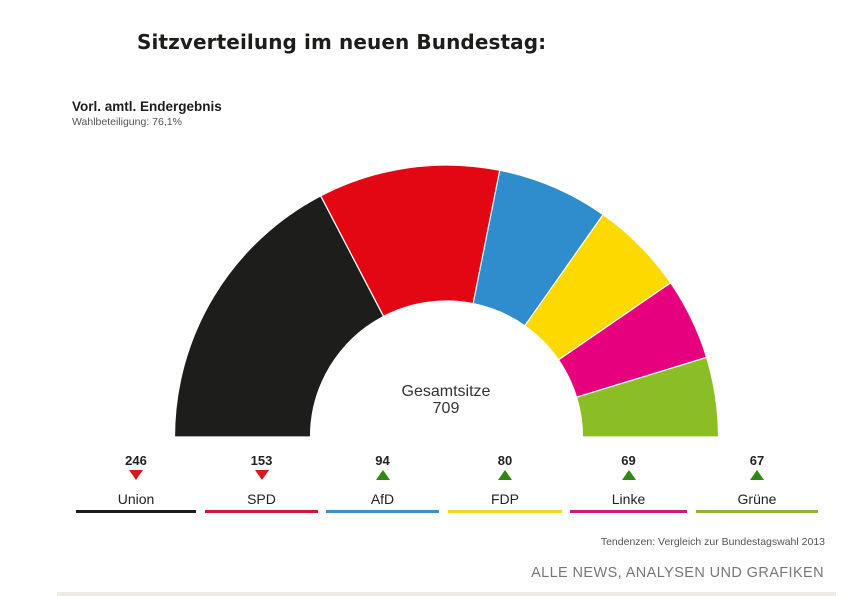 The height and width of the screenshot is (596, 860). What do you see at coordinates (628, 482) in the screenshot?
I see `legend-item-linke: 69 Linke` at bounding box center [628, 482].